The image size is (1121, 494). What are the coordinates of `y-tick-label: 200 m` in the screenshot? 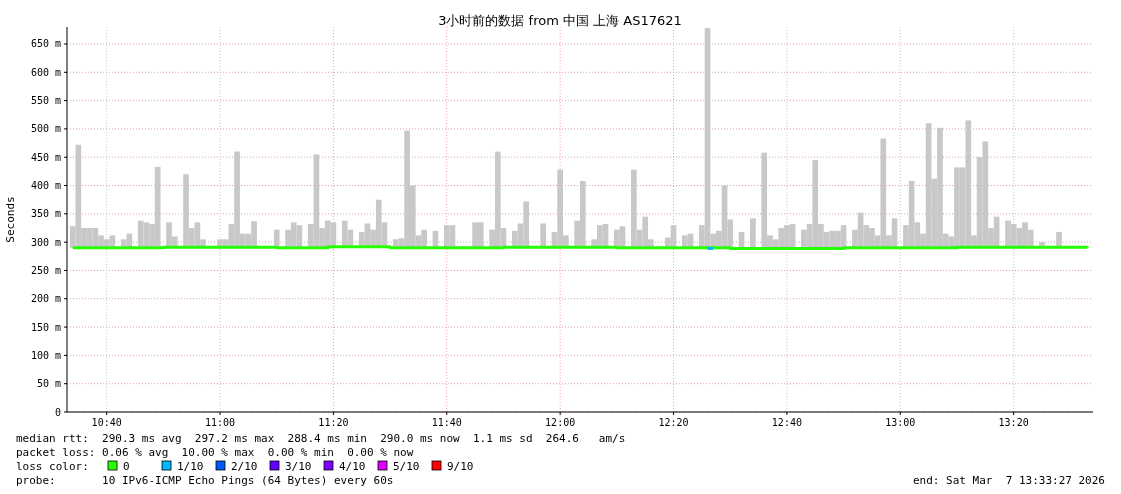 It's located at (45, 299).